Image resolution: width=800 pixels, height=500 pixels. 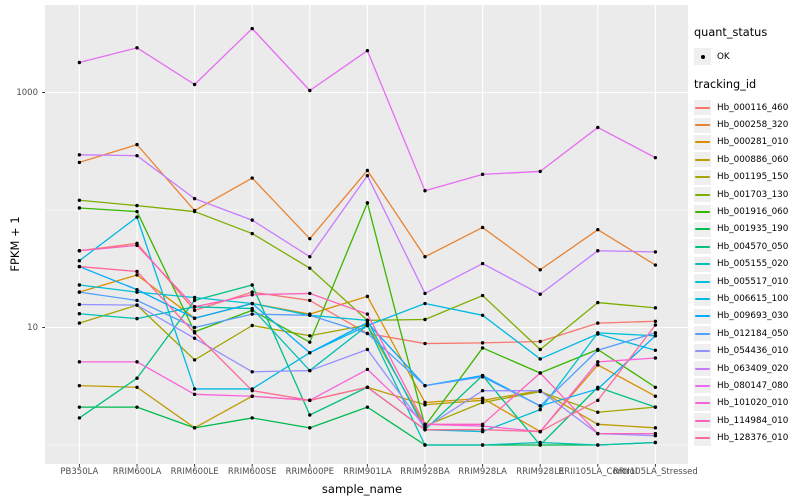 What do you see at coordinates (194, 472) in the screenshot?
I see `x-tick-label: RRIM600LE` at bounding box center [194, 472].